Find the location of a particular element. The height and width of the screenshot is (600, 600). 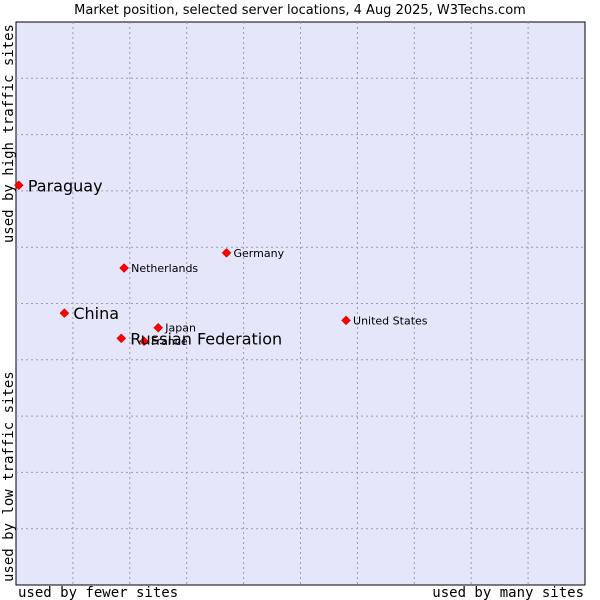

point-label-germany: Germany is located at coordinates (259, 253).